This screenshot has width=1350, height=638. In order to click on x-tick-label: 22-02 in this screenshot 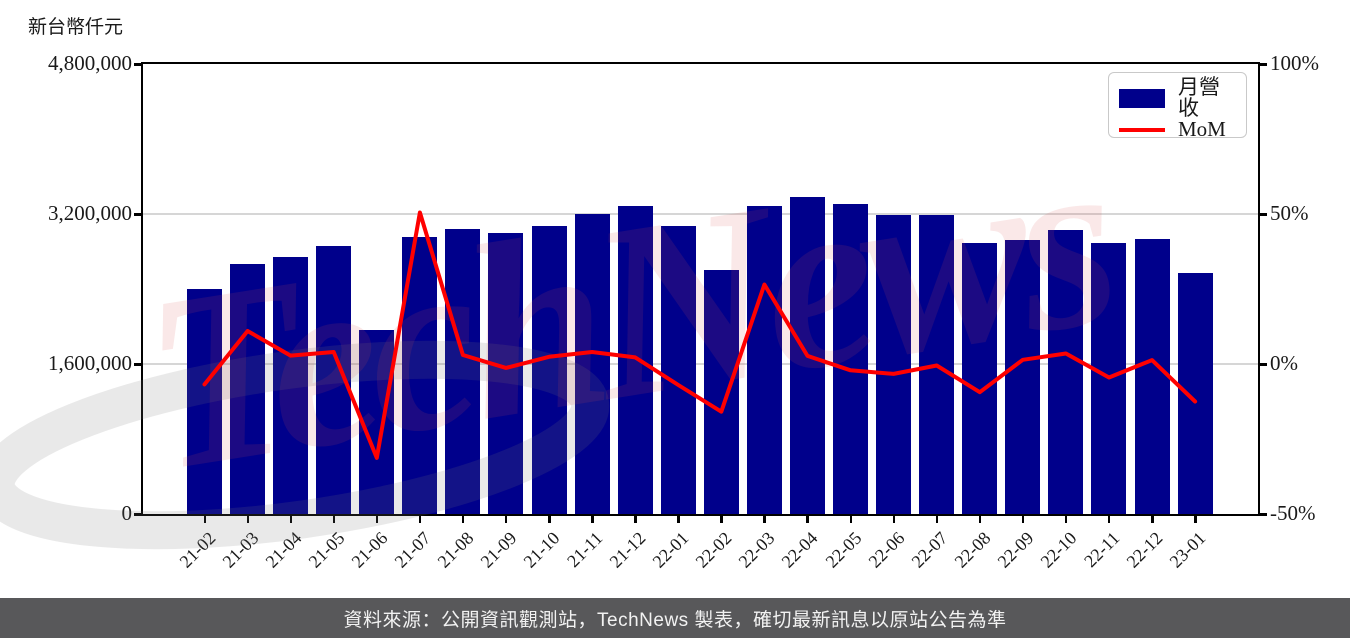, I will do `click(713, 549)`.